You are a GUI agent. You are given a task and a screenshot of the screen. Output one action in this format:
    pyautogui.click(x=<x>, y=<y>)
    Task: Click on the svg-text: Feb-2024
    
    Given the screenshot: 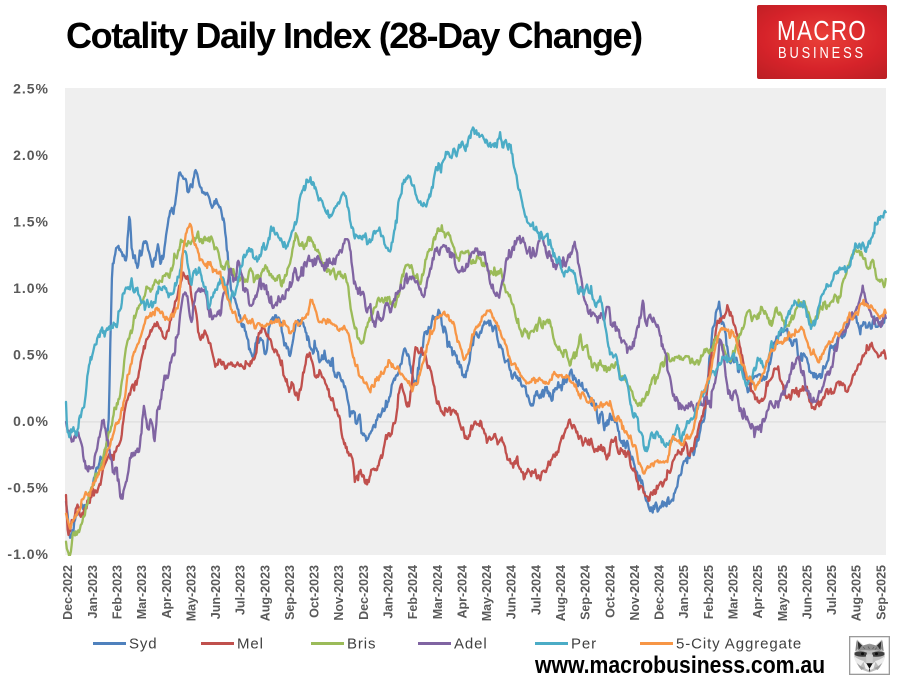 What is the action you would take?
    pyautogui.click(x=413, y=592)
    